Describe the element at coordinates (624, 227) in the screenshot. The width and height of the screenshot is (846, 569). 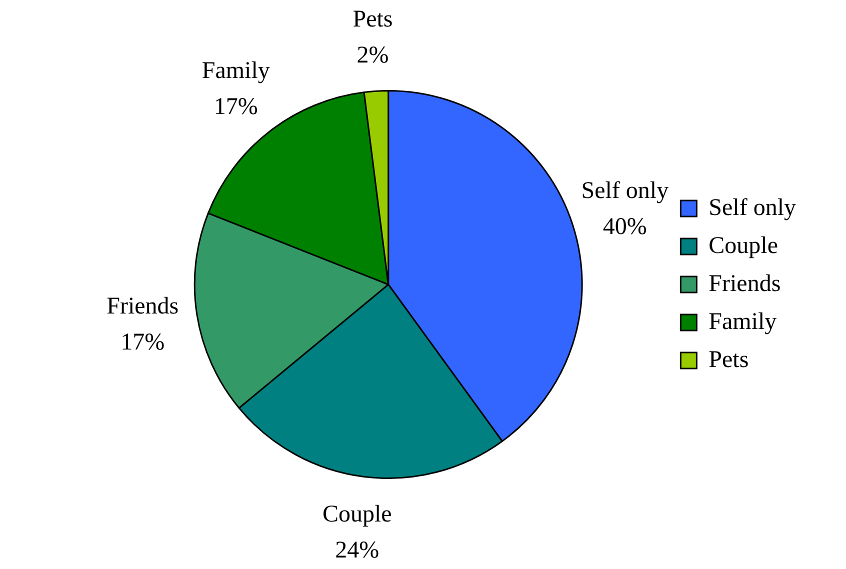
I see `data-label: 40%` at that location.